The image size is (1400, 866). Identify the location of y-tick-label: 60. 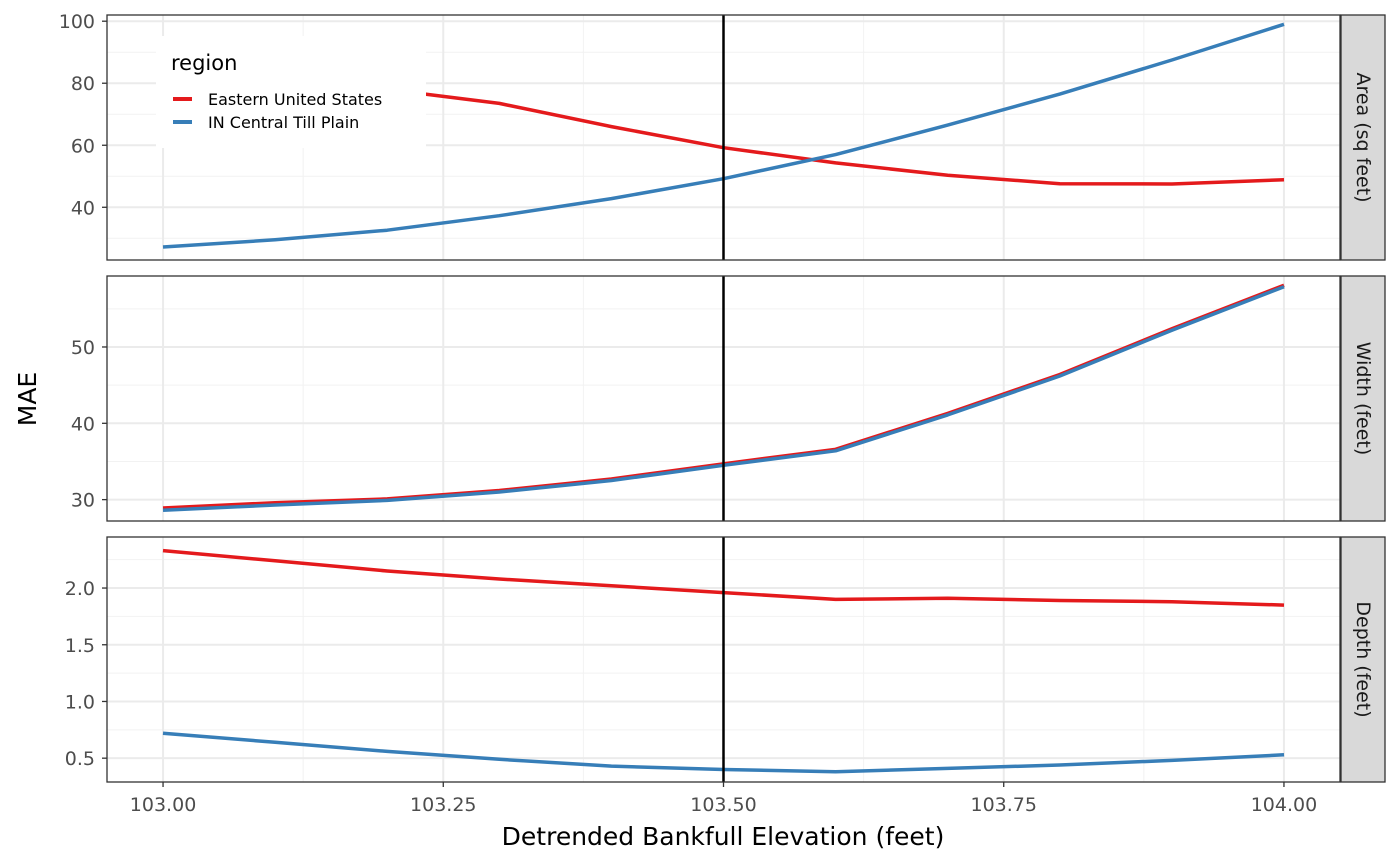
(83, 146).